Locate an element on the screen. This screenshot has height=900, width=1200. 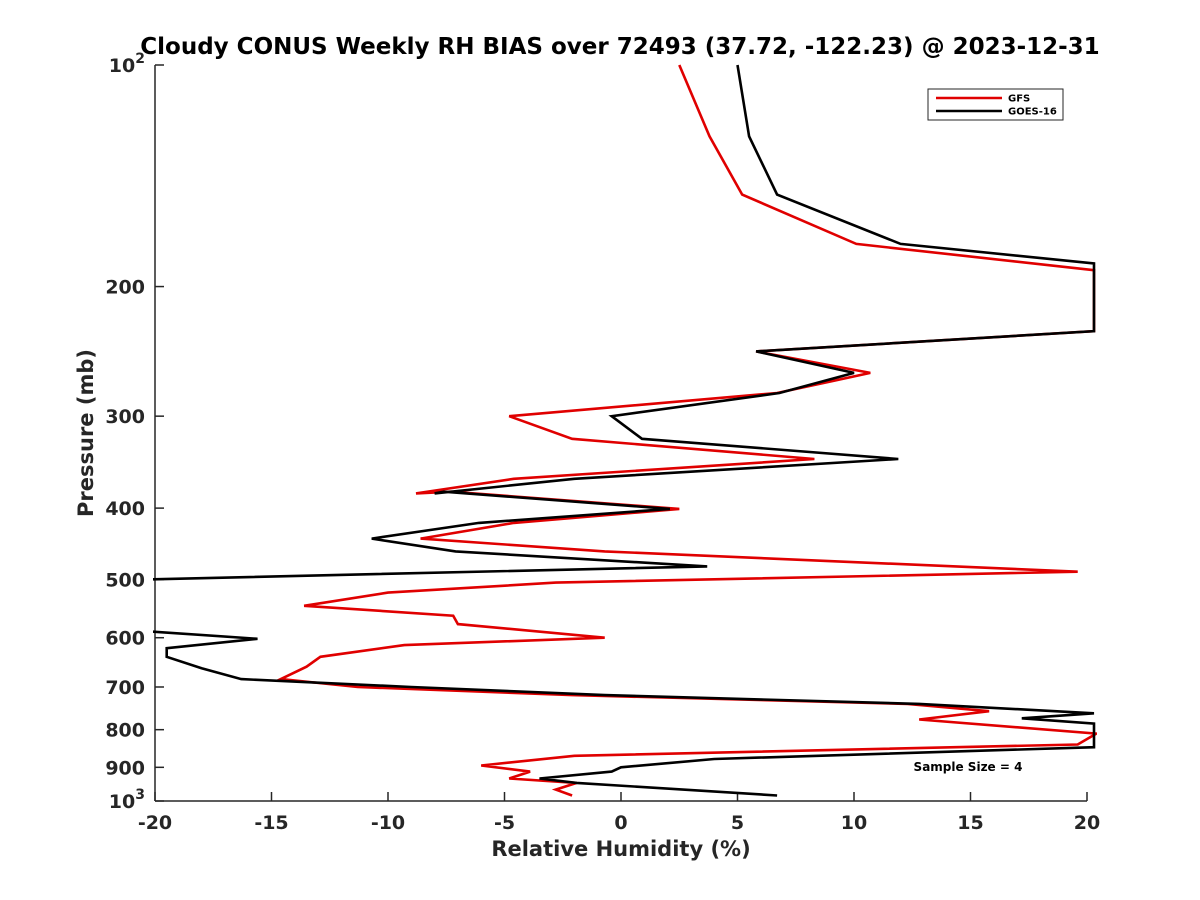
x-axis-title: Relative Humidity (%) is located at coordinates (620, 849).